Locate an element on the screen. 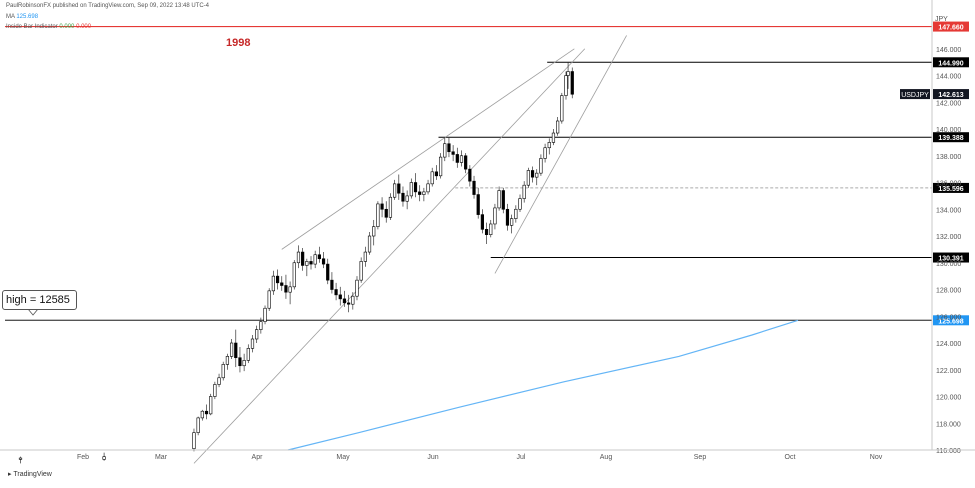  y-tick-label: 116.000 is located at coordinates (948, 451).